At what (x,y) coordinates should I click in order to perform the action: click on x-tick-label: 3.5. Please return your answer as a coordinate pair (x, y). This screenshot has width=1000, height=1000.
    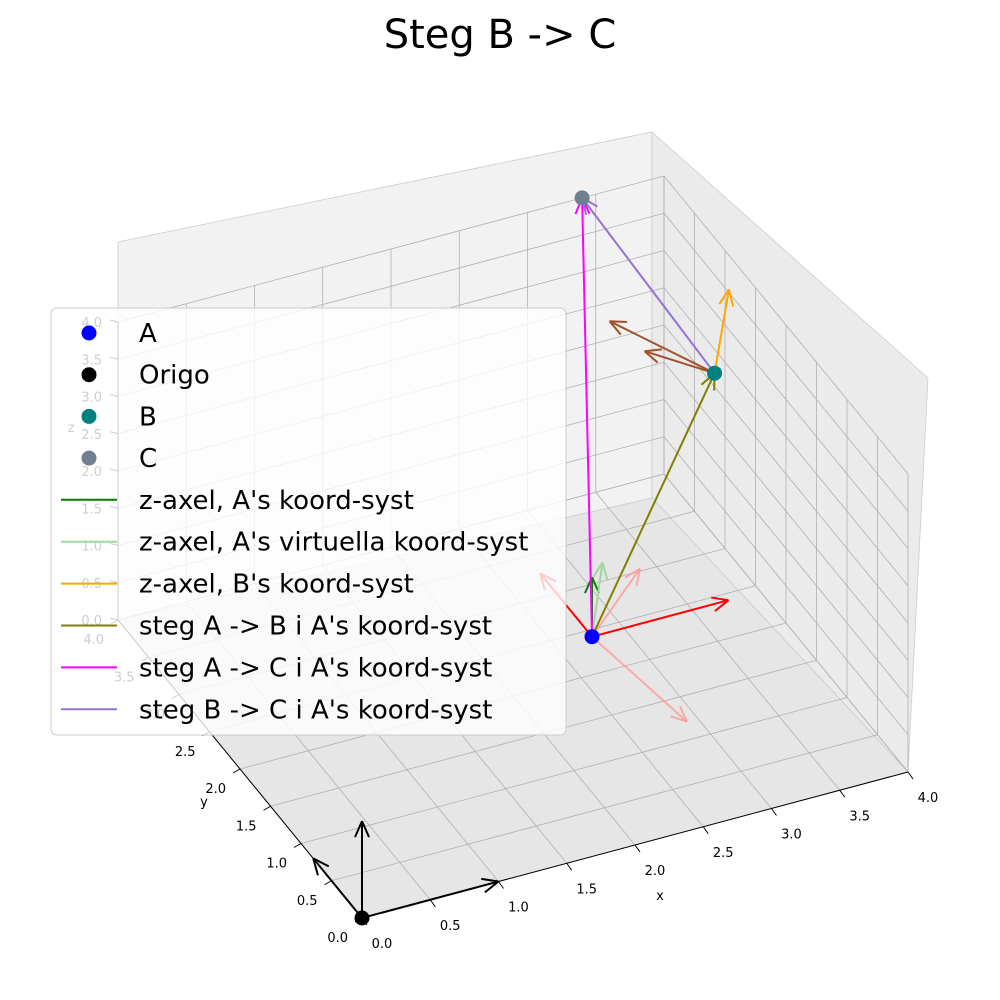
    Looking at the image, I should click on (859, 816).